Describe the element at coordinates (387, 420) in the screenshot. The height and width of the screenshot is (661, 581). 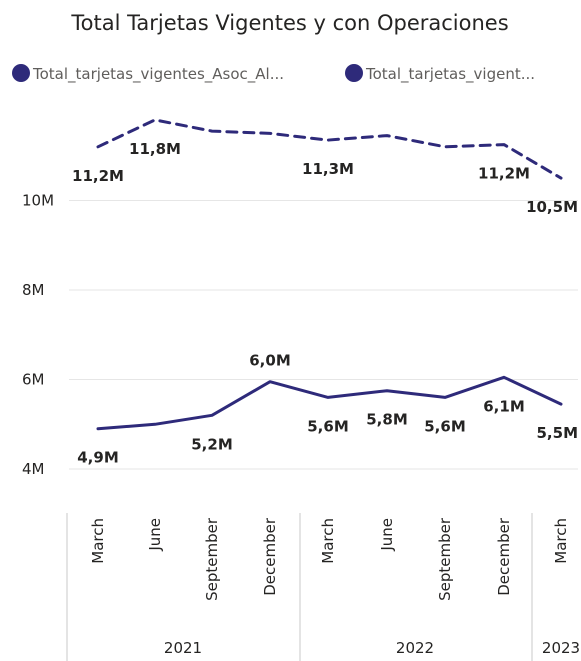
I see `data-label: 5,8M` at that location.